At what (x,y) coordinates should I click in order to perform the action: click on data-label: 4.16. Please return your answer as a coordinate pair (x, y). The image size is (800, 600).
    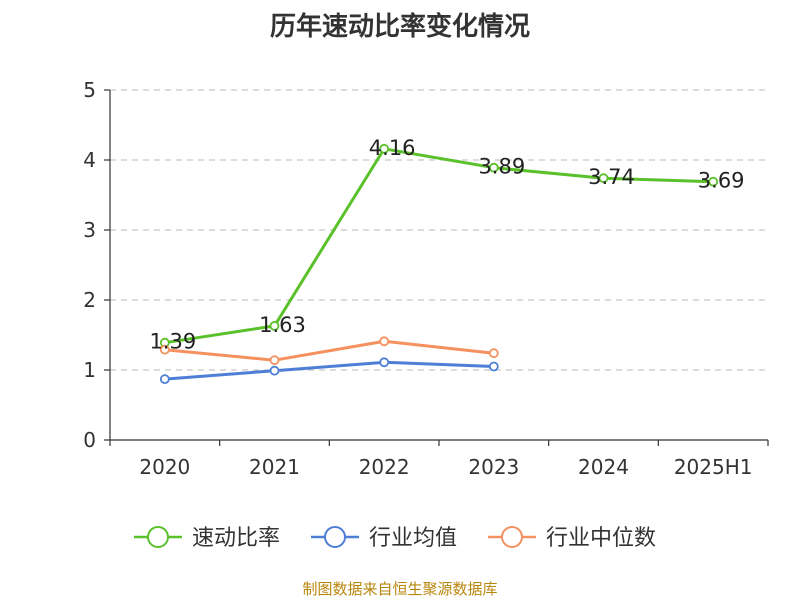
    Looking at the image, I should click on (392, 148).